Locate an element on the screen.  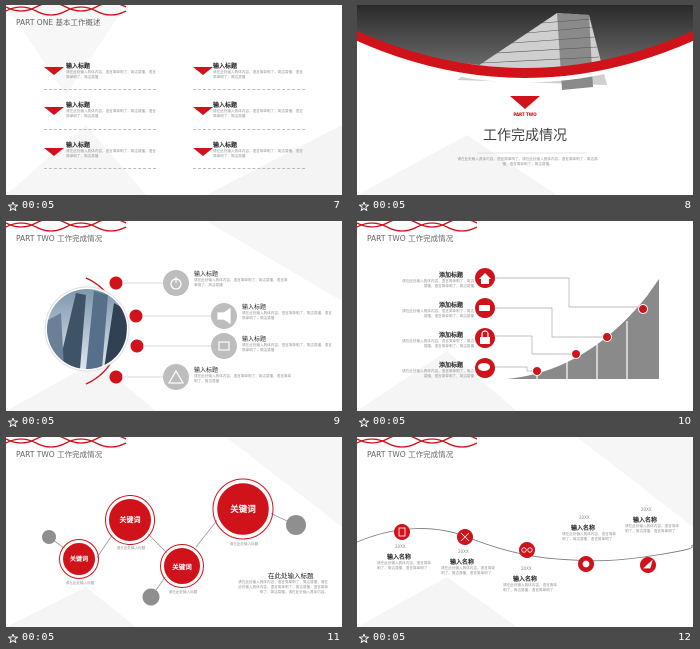
slide-footer: 00:05 12 is located at coordinates (525, 638).